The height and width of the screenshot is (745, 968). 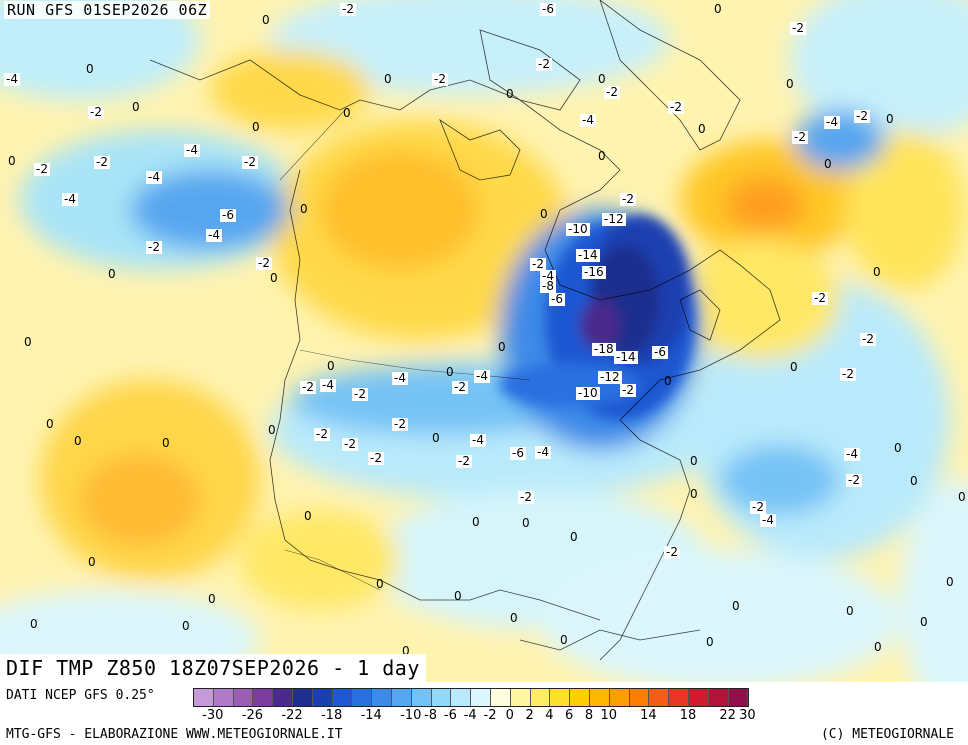 I want to click on legend-tick-label: -14, so click(x=371, y=715).